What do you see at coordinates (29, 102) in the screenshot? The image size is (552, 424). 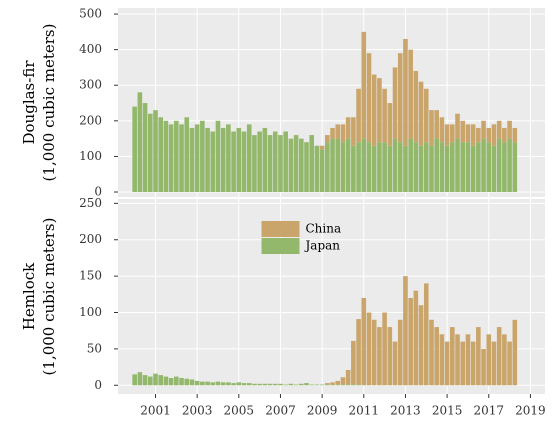 I see `y-axis-label: Douglas-fir` at bounding box center [29, 102].